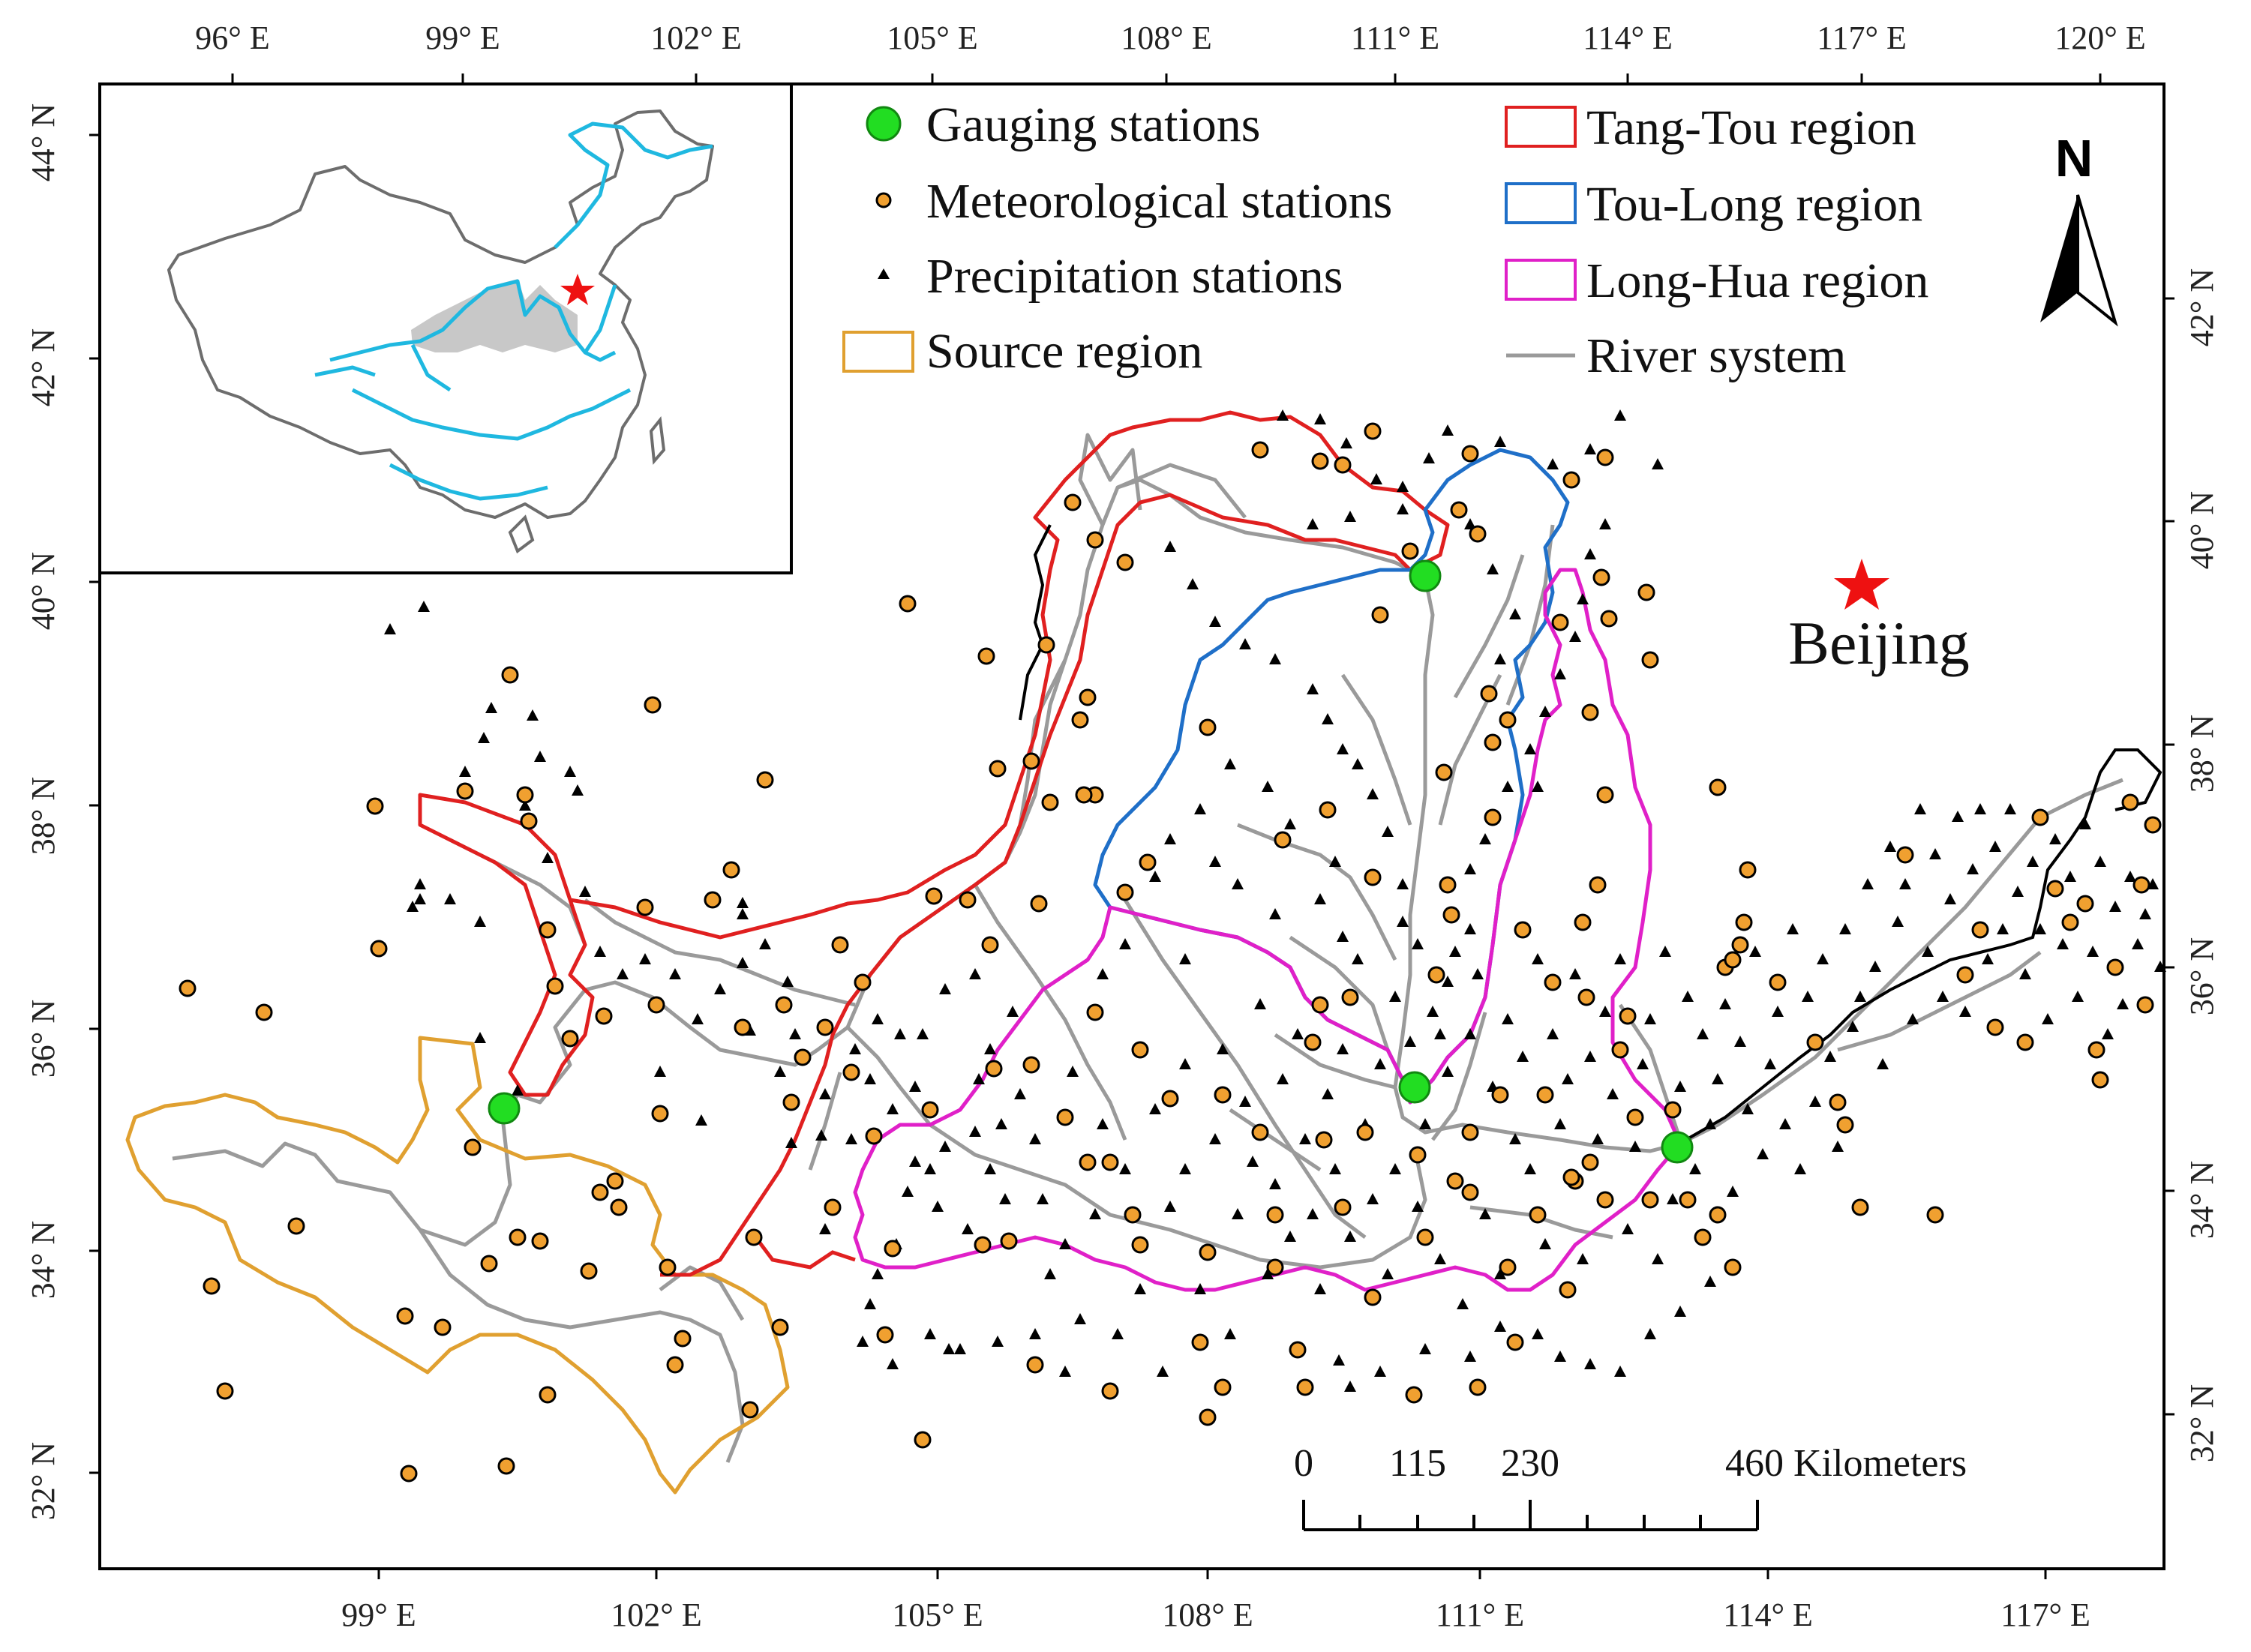 This screenshot has height=1652, width=2251. I want to click on scale-bar: 0 115 230 460 Kilometers, so click(1630, 1486).